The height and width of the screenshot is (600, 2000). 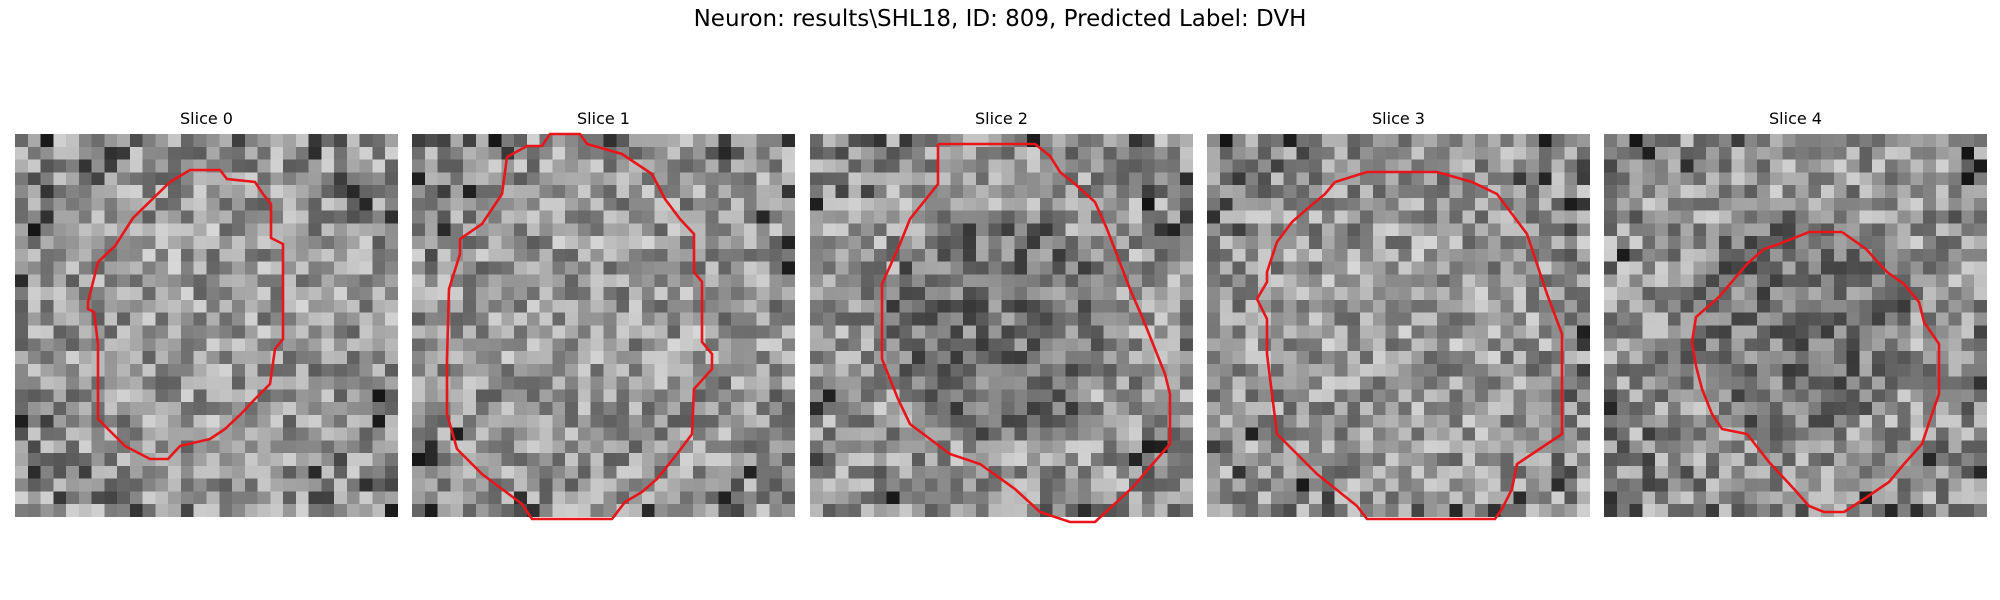 I want to click on slice-title: Slice 0, so click(x=206, y=118).